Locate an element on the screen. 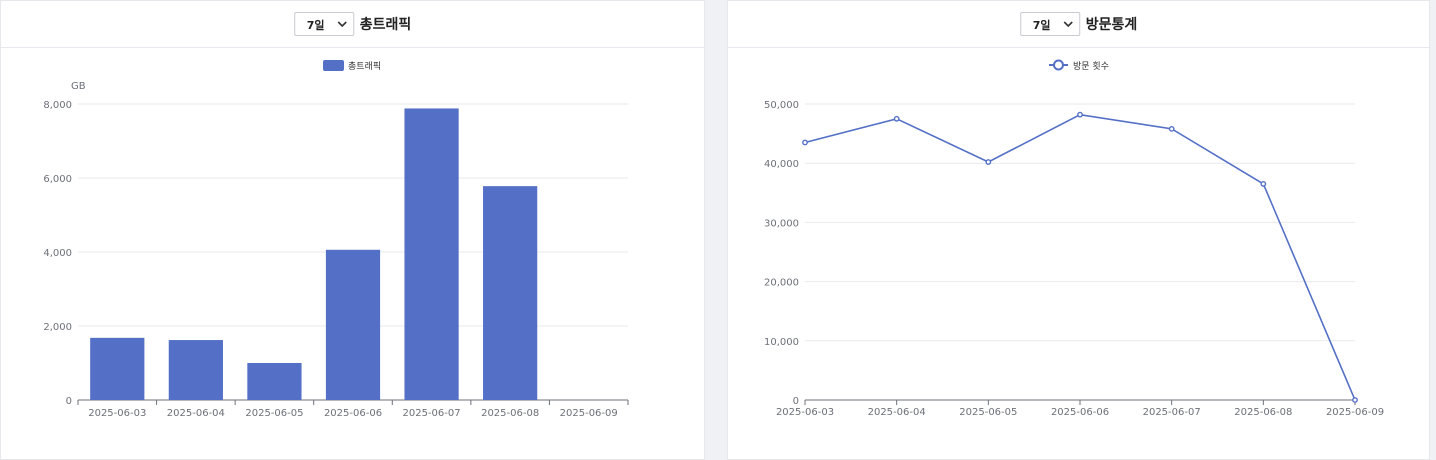 The height and width of the screenshot is (460, 1436). y-tick-label: 30,000 is located at coordinates (781, 223).